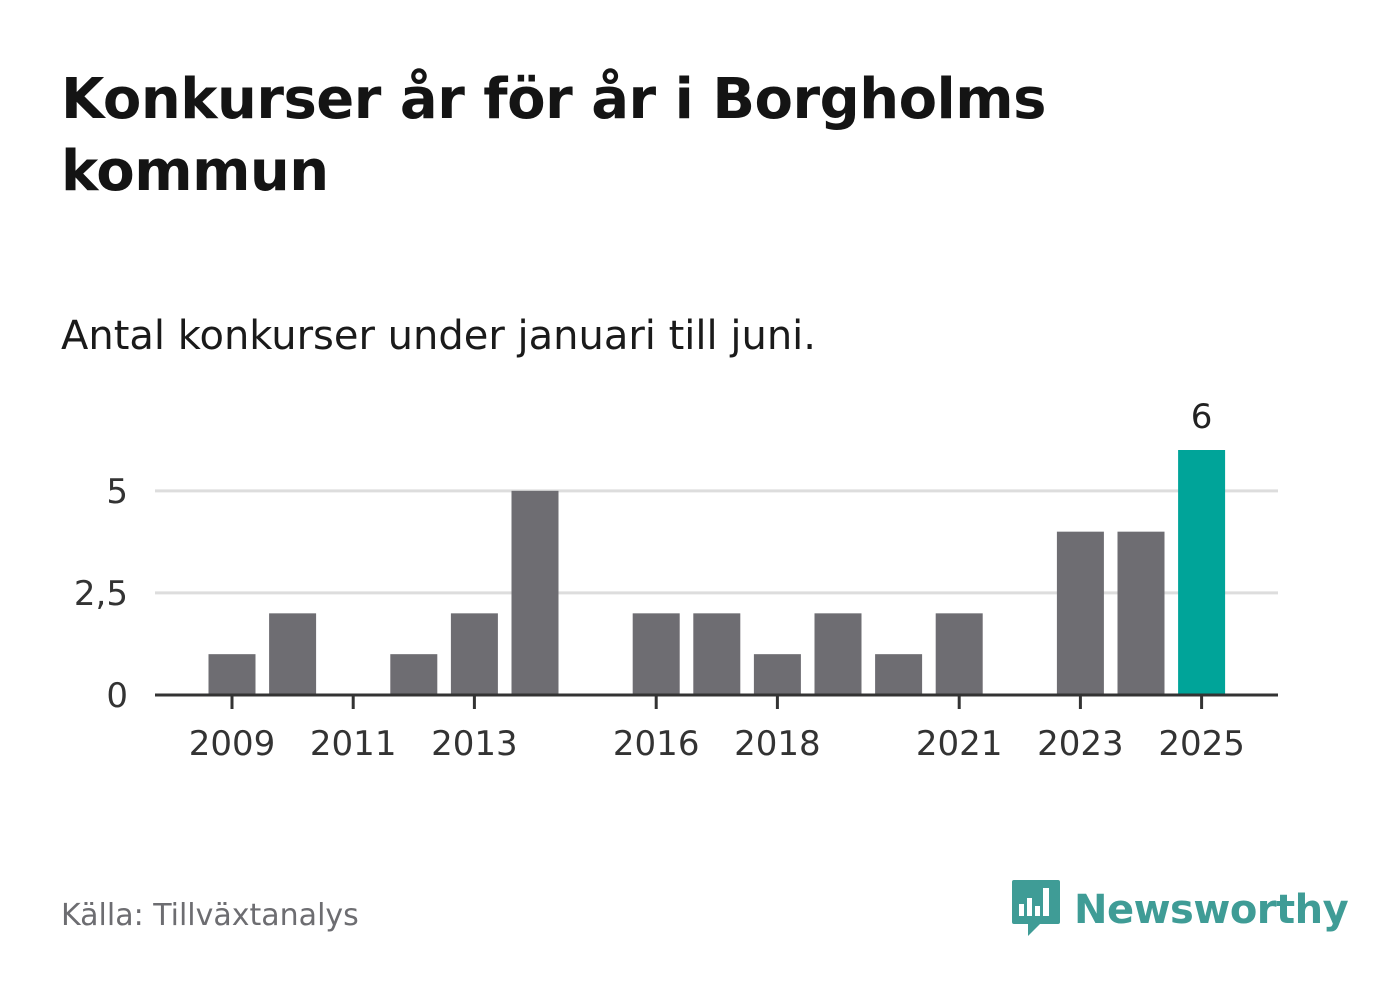 The height and width of the screenshot is (999, 1382). What do you see at coordinates (1211, 910) in the screenshot?
I see `brand-name: Newsworthy` at bounding box center [1211, 910].